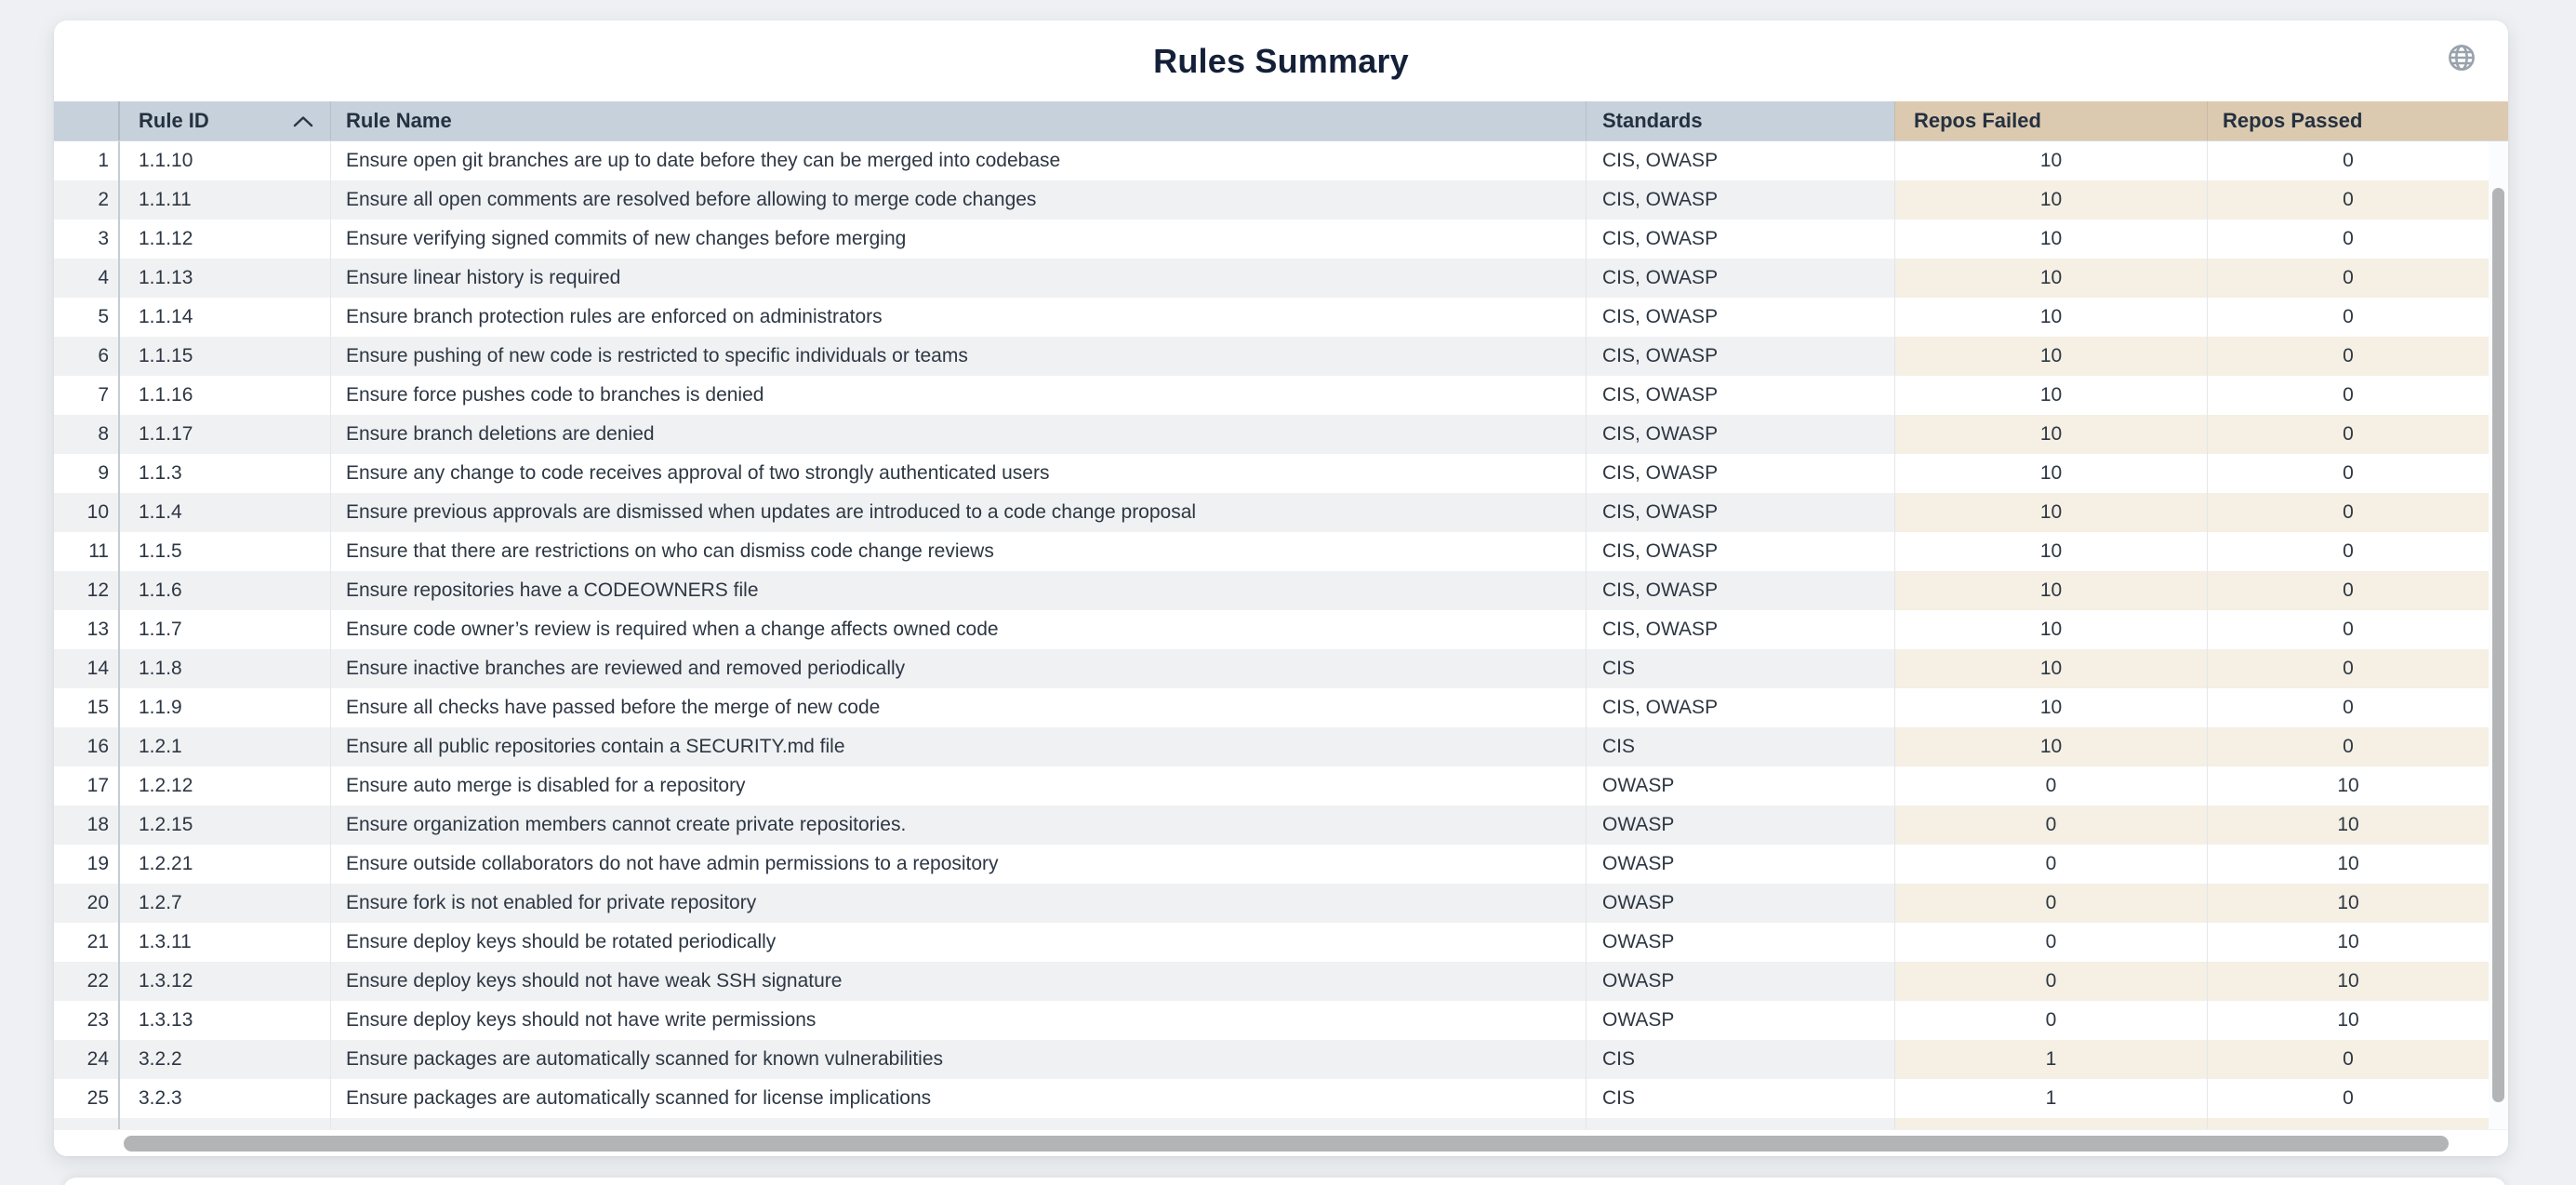 This screenshot has height=1185, width=2576. Describe the element at coordinates (224, 121) in the screenshot. I see `header-rule-id: Rule ID` at that location.